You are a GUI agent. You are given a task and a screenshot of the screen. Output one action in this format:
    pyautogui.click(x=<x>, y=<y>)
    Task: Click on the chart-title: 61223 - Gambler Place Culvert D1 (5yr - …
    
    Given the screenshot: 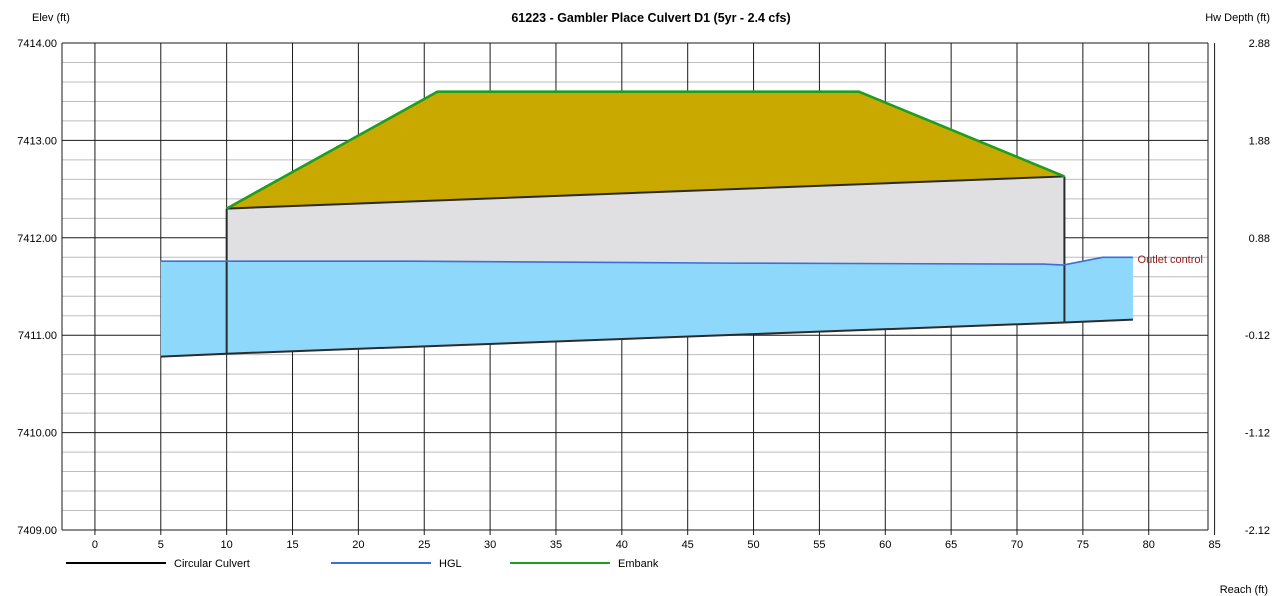 What is the action you would take?
    pyautogui.click(x=650, y=18)
    